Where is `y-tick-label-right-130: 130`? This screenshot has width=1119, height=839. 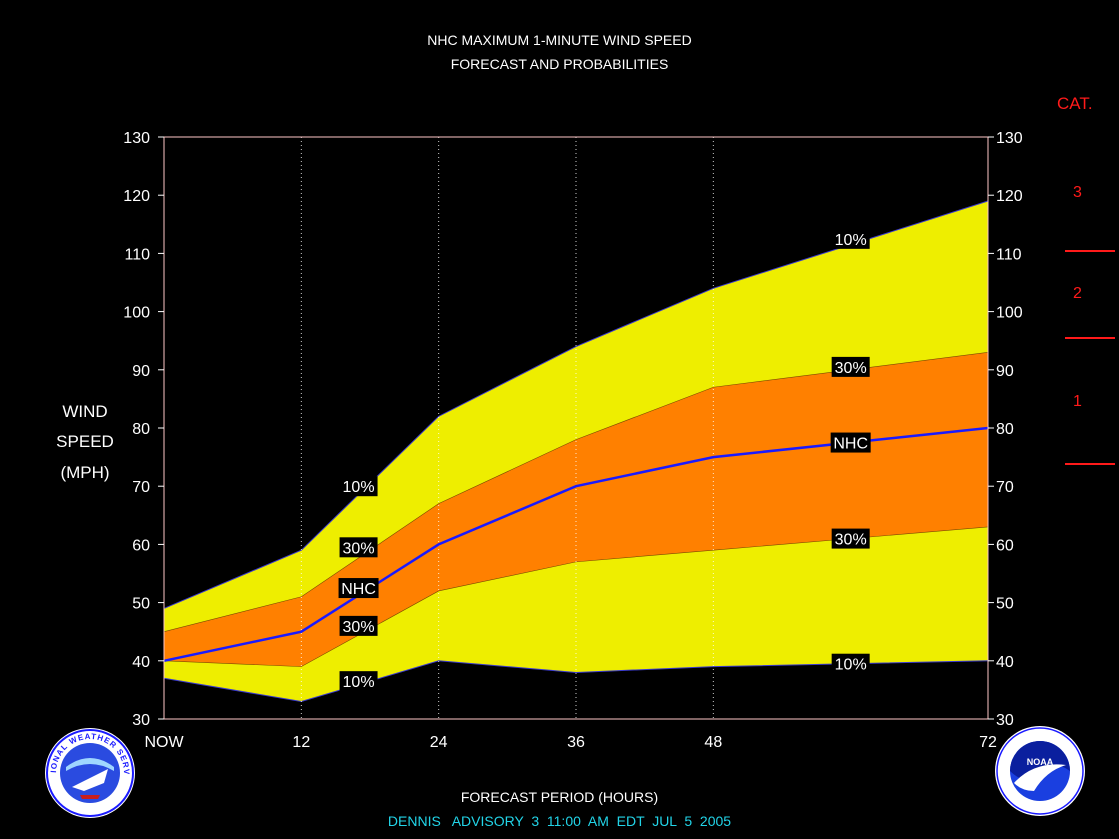 y-tick-label-right-130: 130 is located at coordinates (1009, 138).